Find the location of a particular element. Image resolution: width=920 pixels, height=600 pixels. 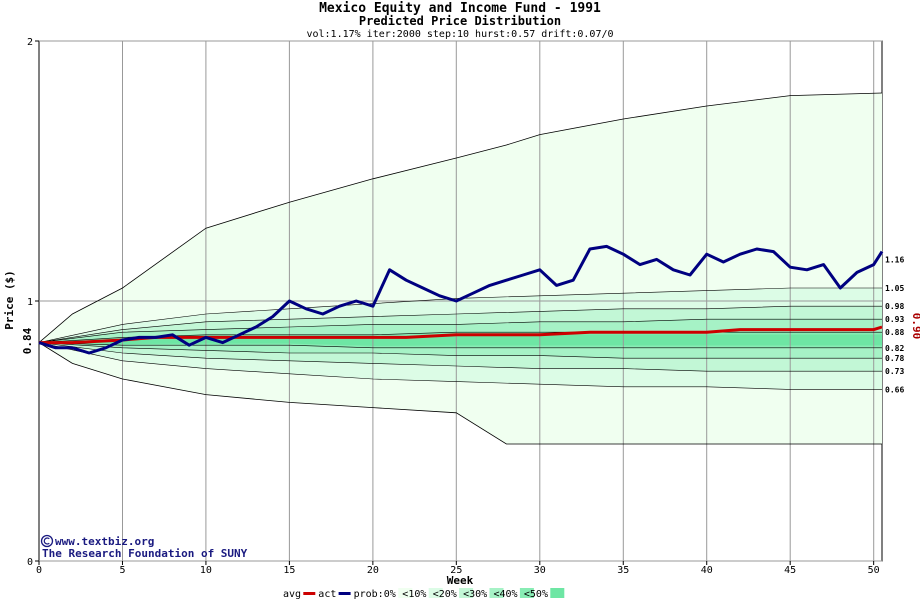

band-edge-p95 is located at coordinates (460, 315).